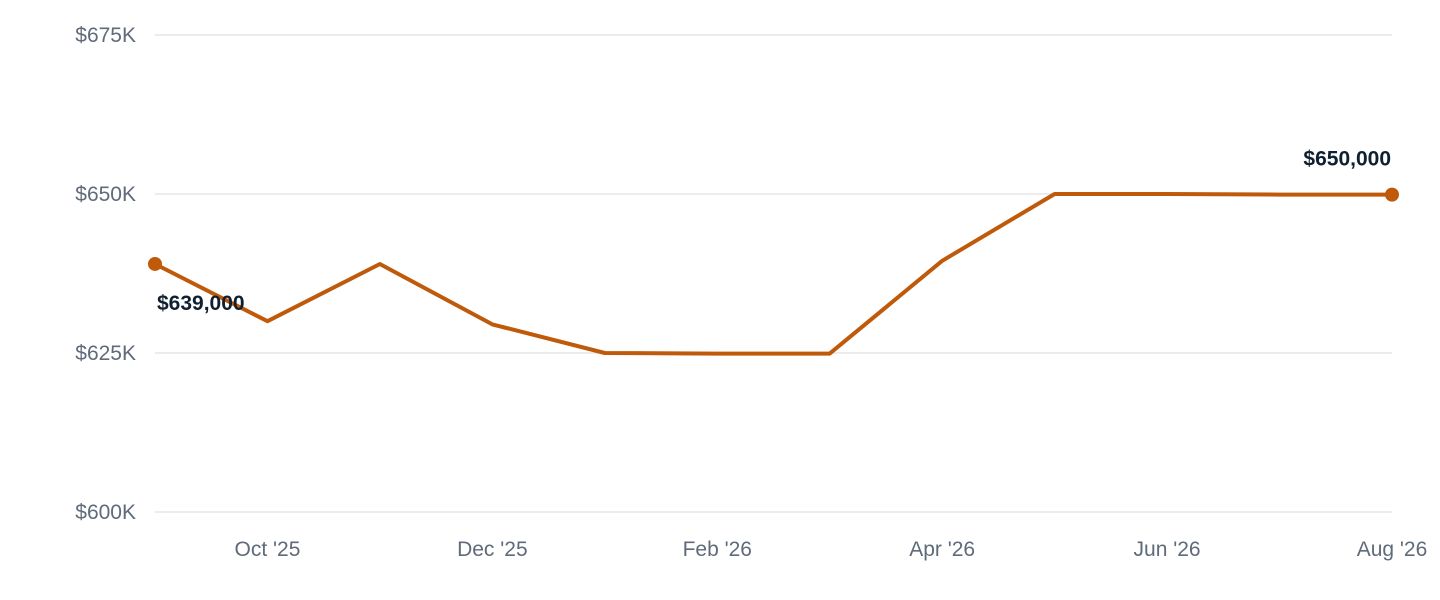  What do you see at coordinates (1167, 549) in the screenshot?
I see `x-tick-label: Jun '26` at bounding box center [1167, 549].